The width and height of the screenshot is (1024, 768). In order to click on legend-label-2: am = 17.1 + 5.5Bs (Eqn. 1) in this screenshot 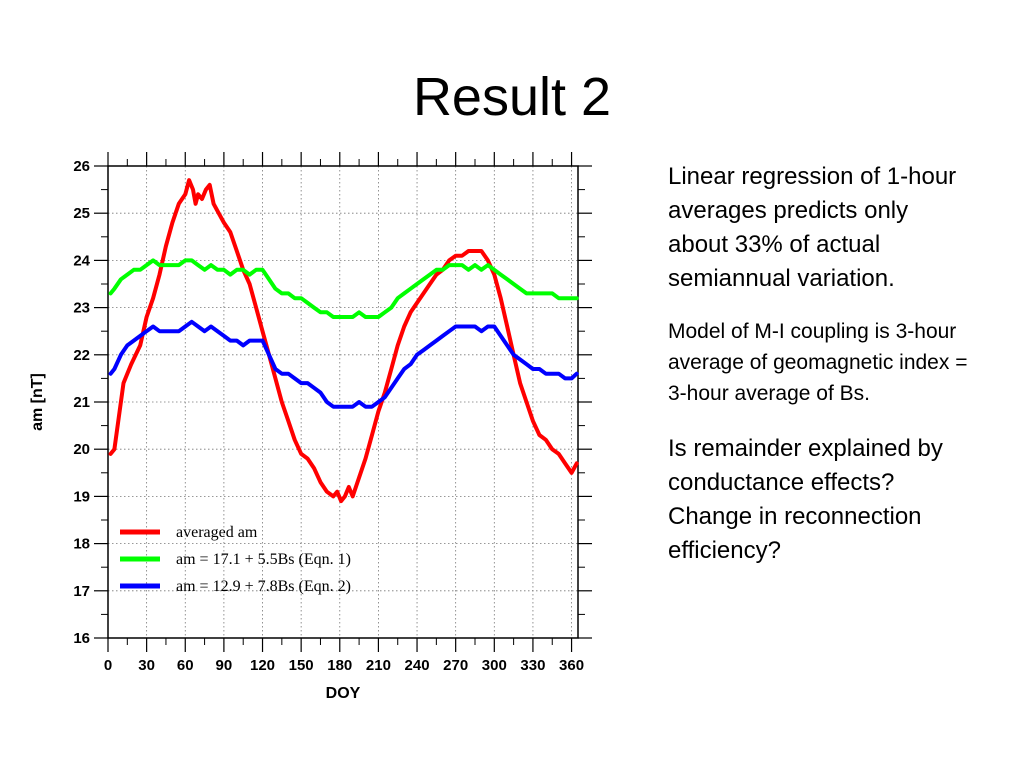, I will do `click(263, 559)`.